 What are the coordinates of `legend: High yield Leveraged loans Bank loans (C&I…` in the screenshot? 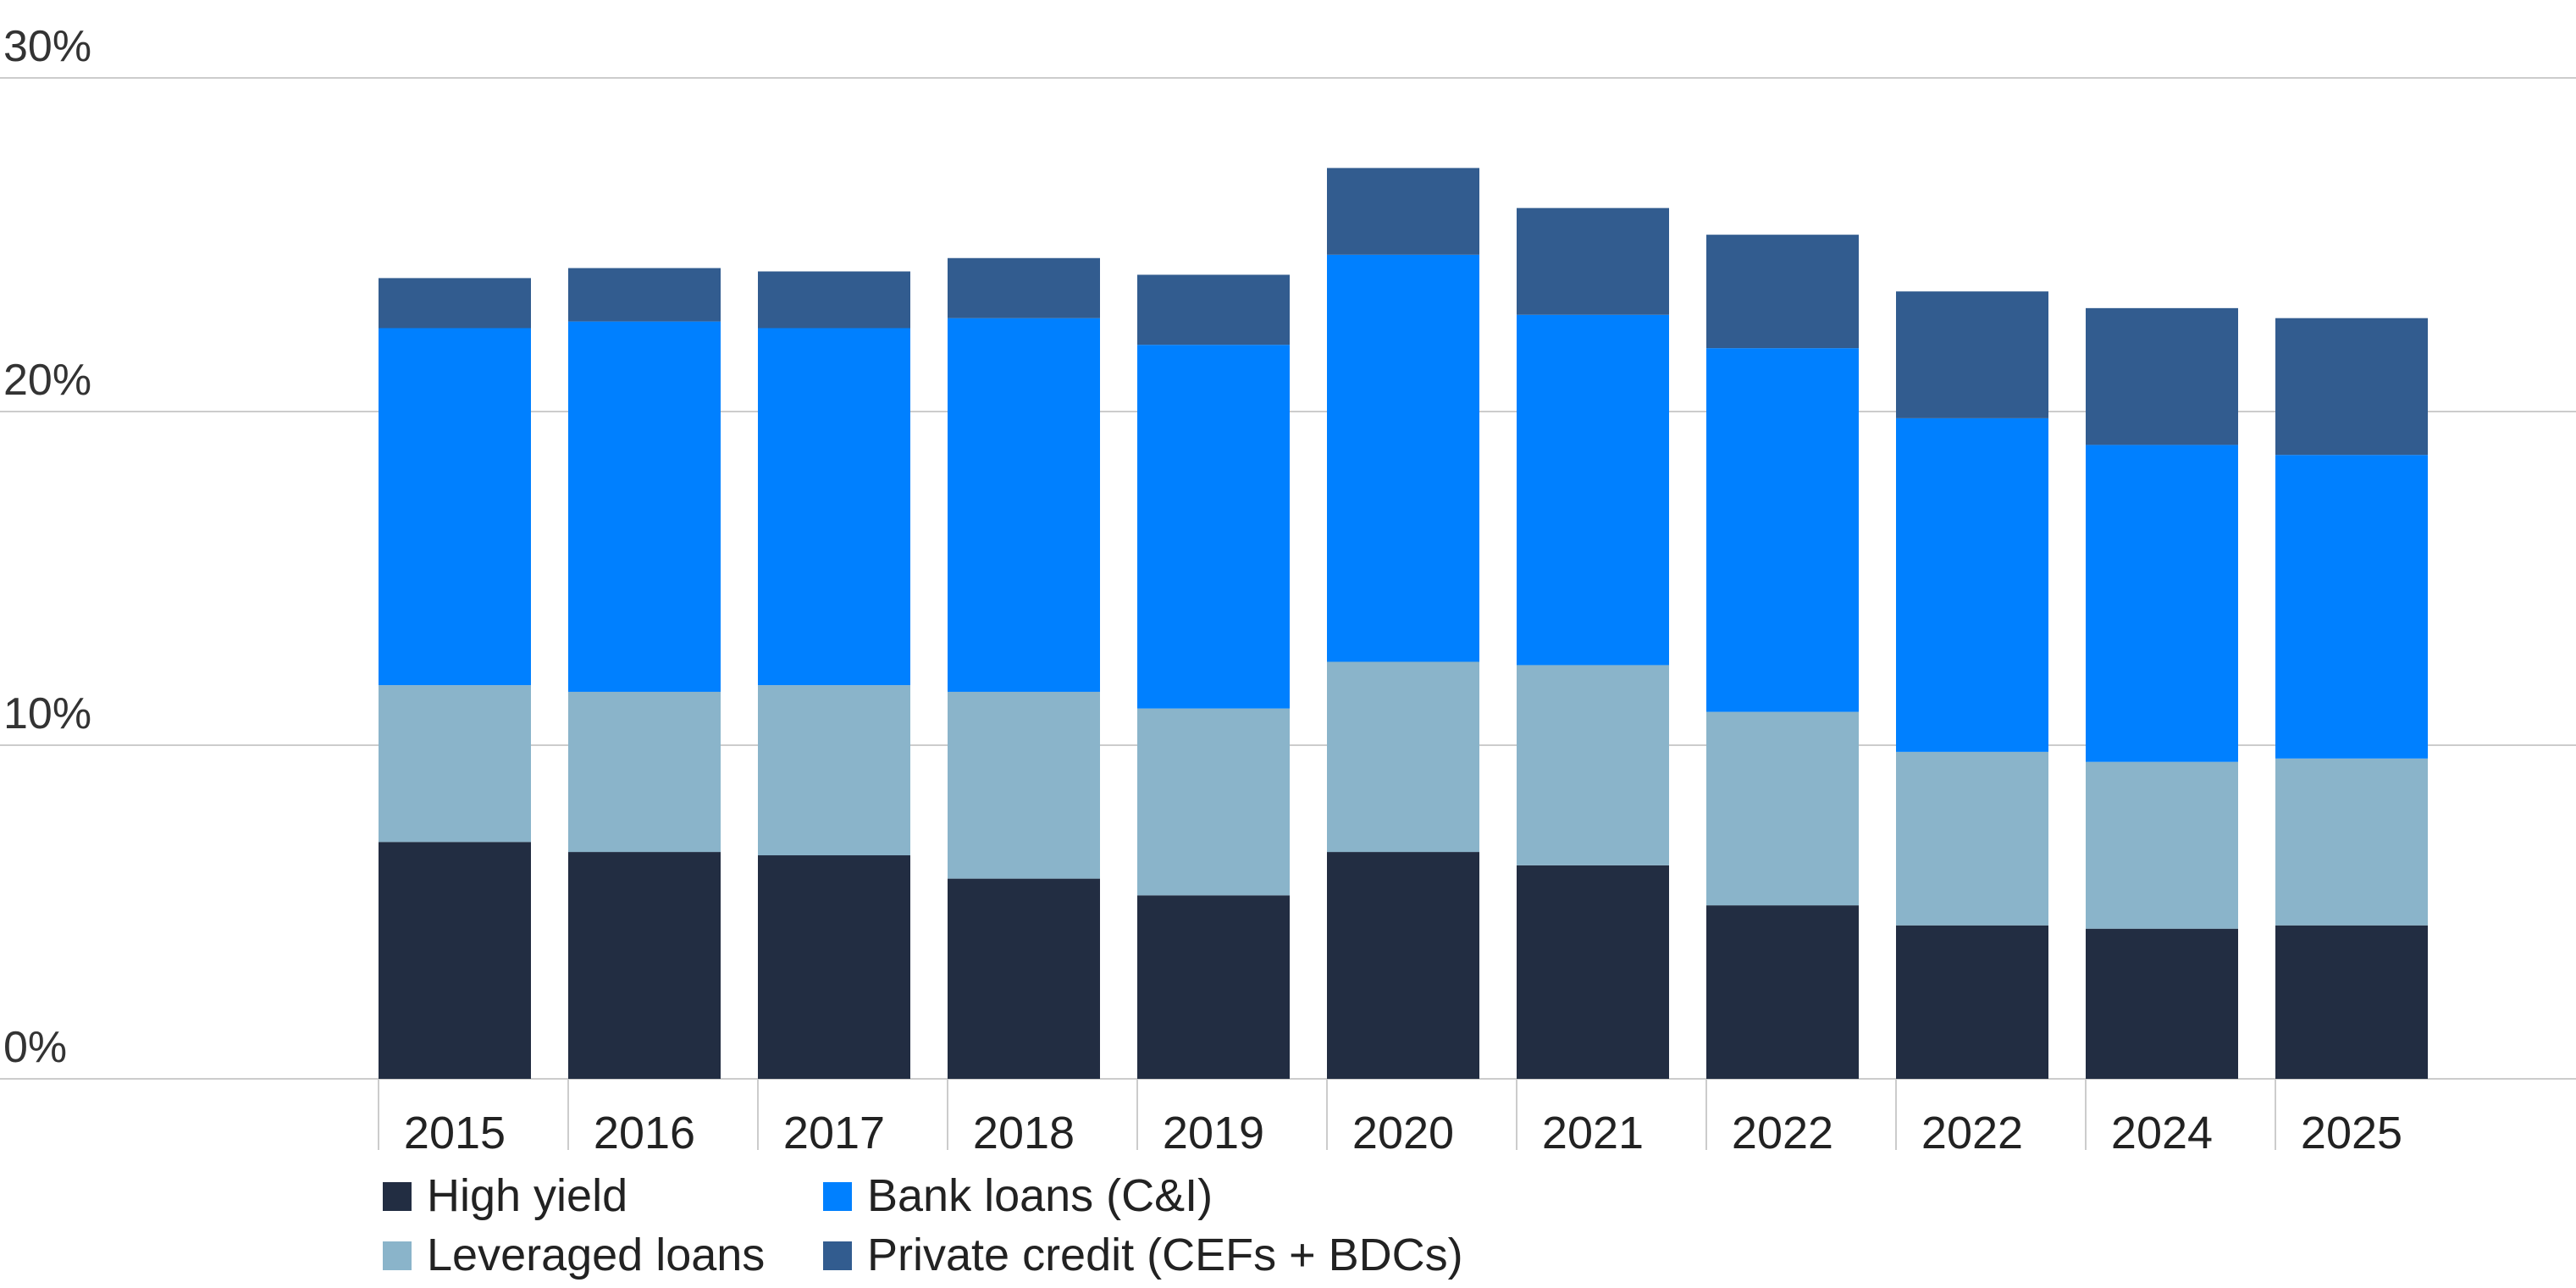 It's located at (923, 1225).